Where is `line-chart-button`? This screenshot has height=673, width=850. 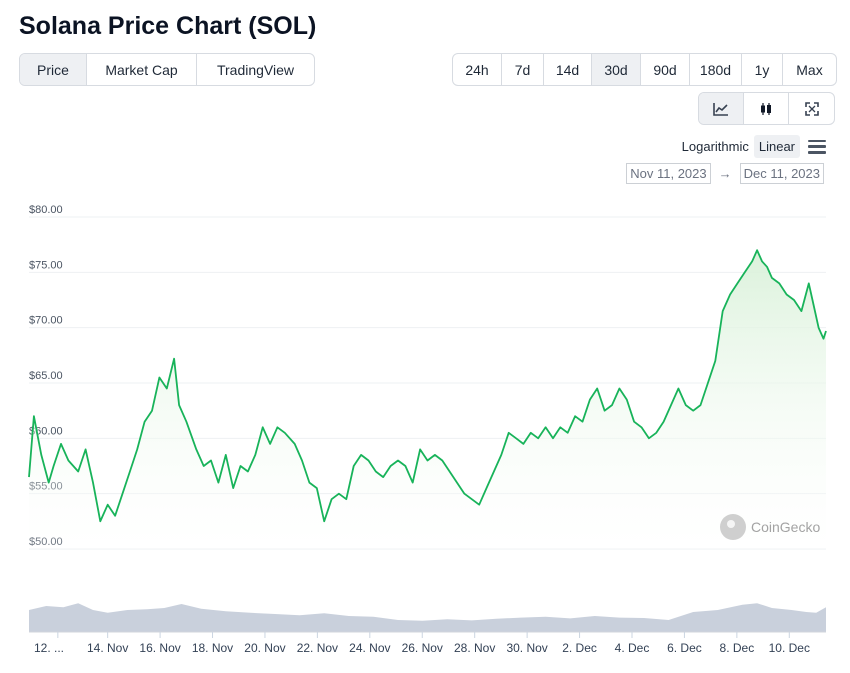
line-chart-button is located at coordinates (721, 108).